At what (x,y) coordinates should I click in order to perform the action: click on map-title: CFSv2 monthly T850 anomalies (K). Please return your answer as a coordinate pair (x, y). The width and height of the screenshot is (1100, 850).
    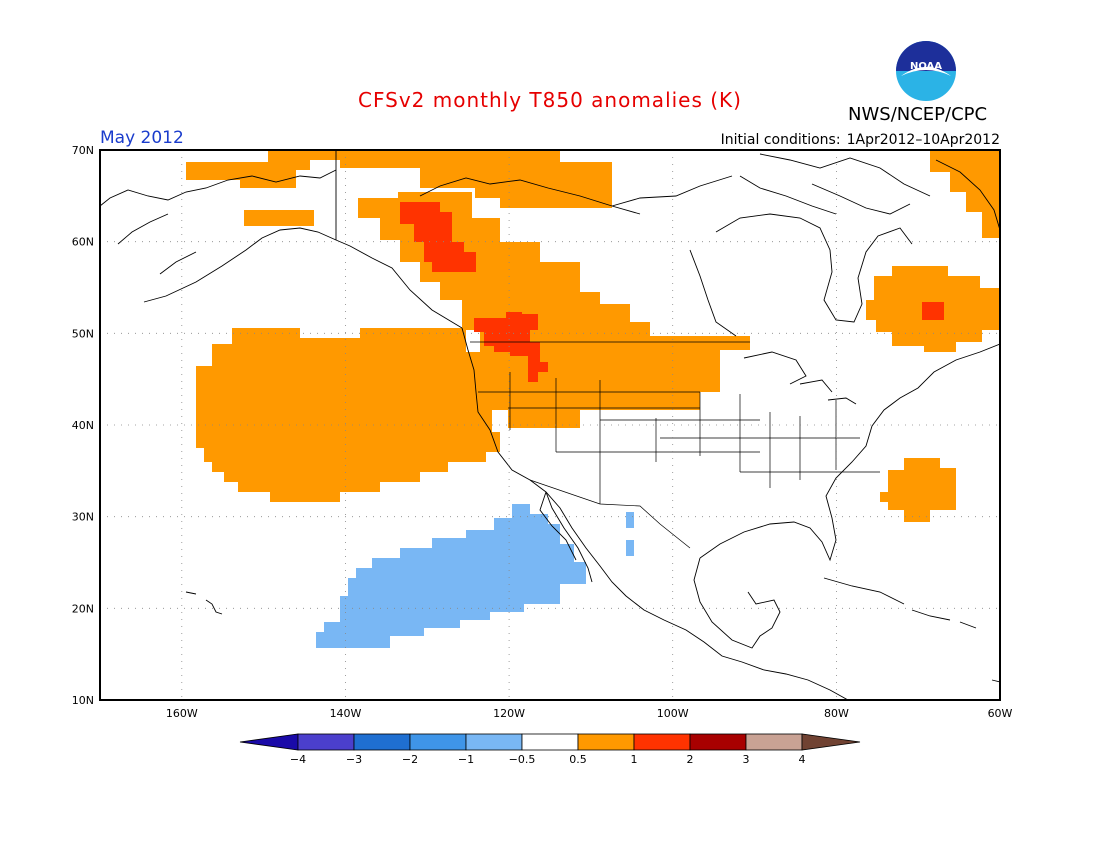
    Looking at the image, I should click on (550, 100).